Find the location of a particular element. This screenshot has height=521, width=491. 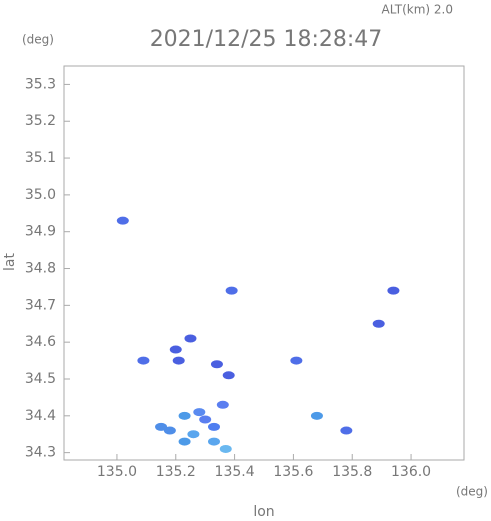

x-tick-label: 135.0 is located at coordinates (117, 472).